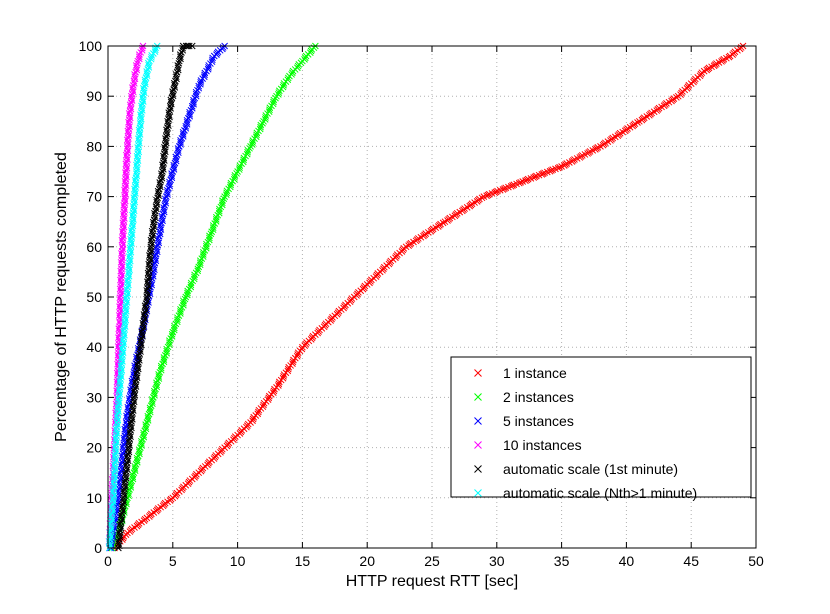 The height and width of the screenshot is (614, 830). What do you see at coordinates (562, 561) in the screenshot?
I see `x-tick-label: 35` at bounding box center [562, 561].